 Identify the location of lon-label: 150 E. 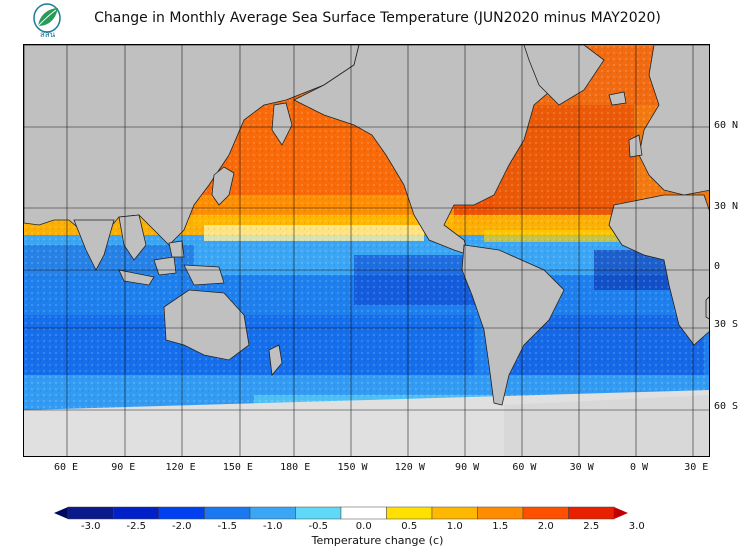
(237, 467).